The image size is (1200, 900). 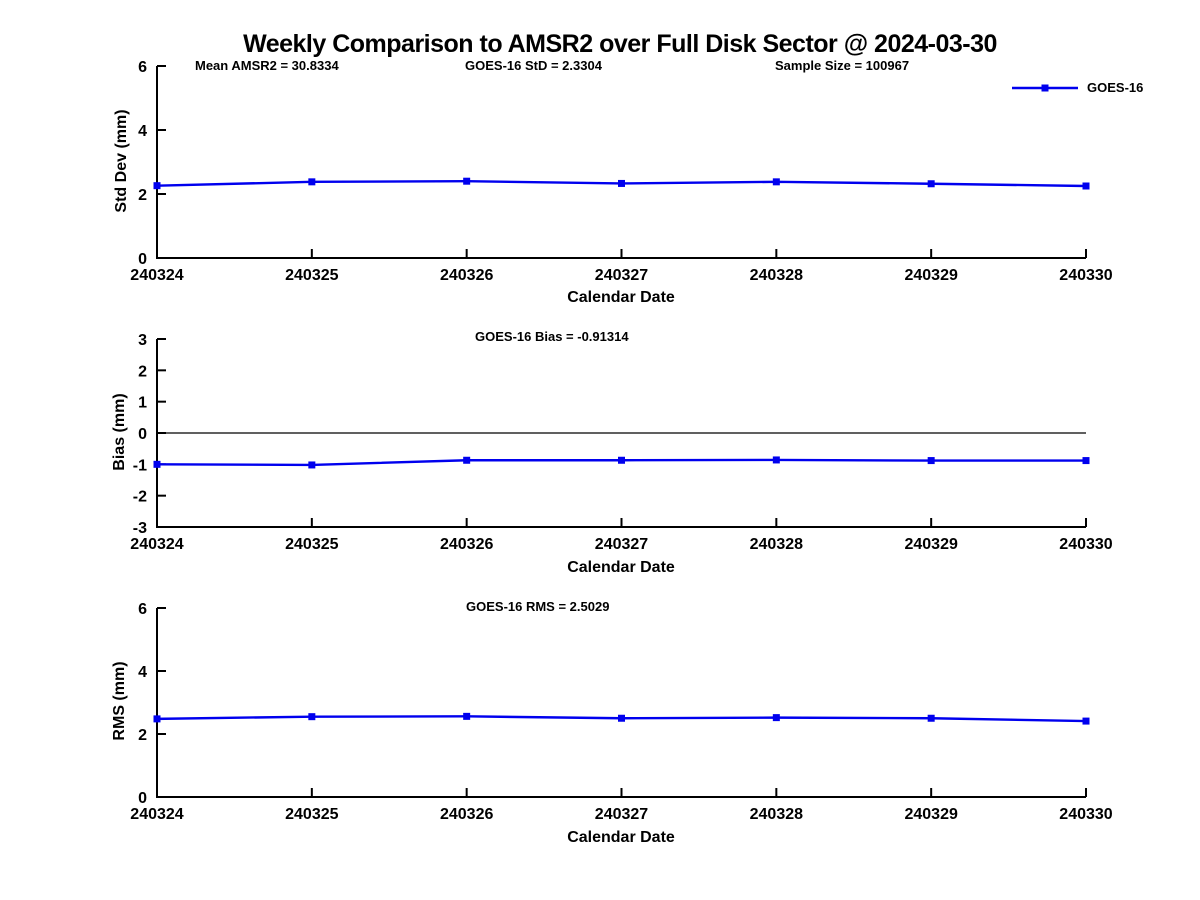 I want to click on svg-text: -1, so click(x=140, y=465).